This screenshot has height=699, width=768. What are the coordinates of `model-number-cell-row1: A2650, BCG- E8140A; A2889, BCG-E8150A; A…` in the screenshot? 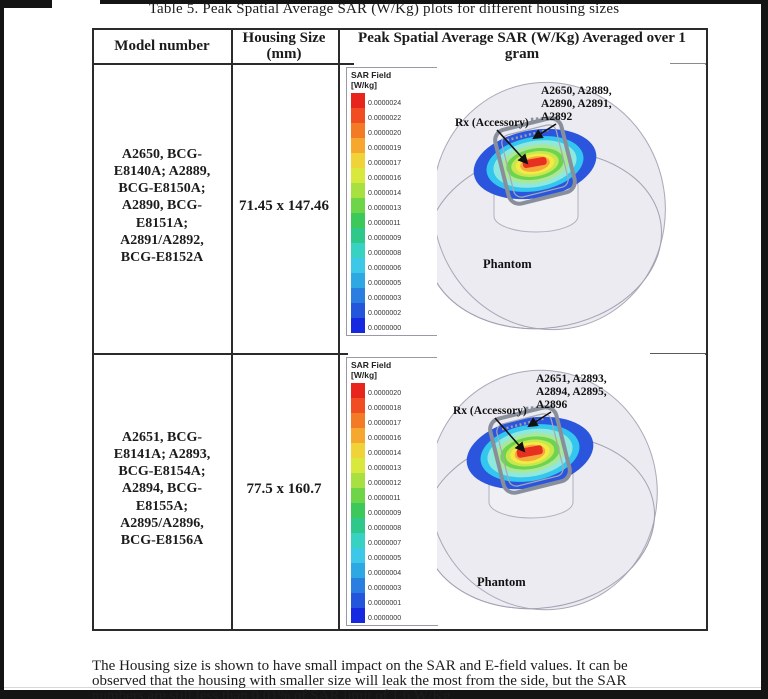 It's located at (162, 206).